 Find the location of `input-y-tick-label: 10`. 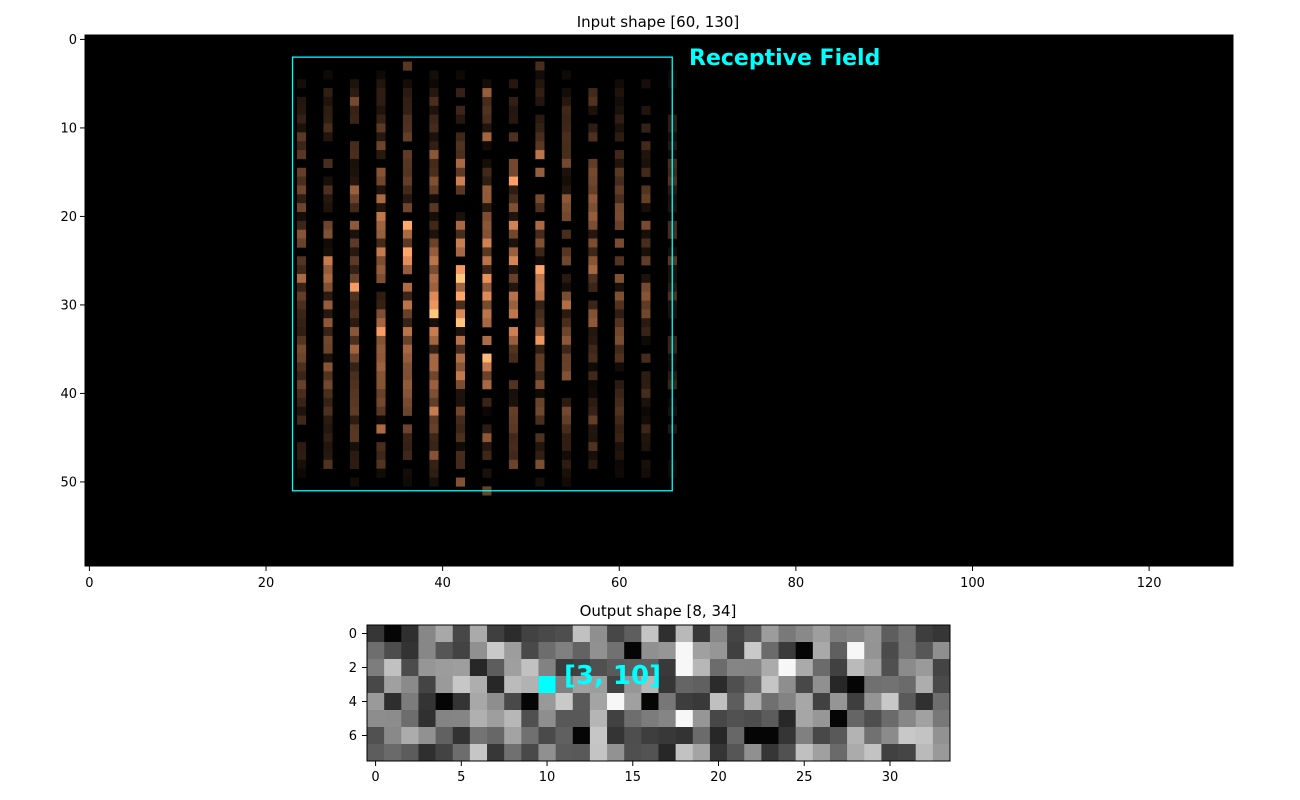

input-y-tick-label: 10 is located at coordinates (68, 128).